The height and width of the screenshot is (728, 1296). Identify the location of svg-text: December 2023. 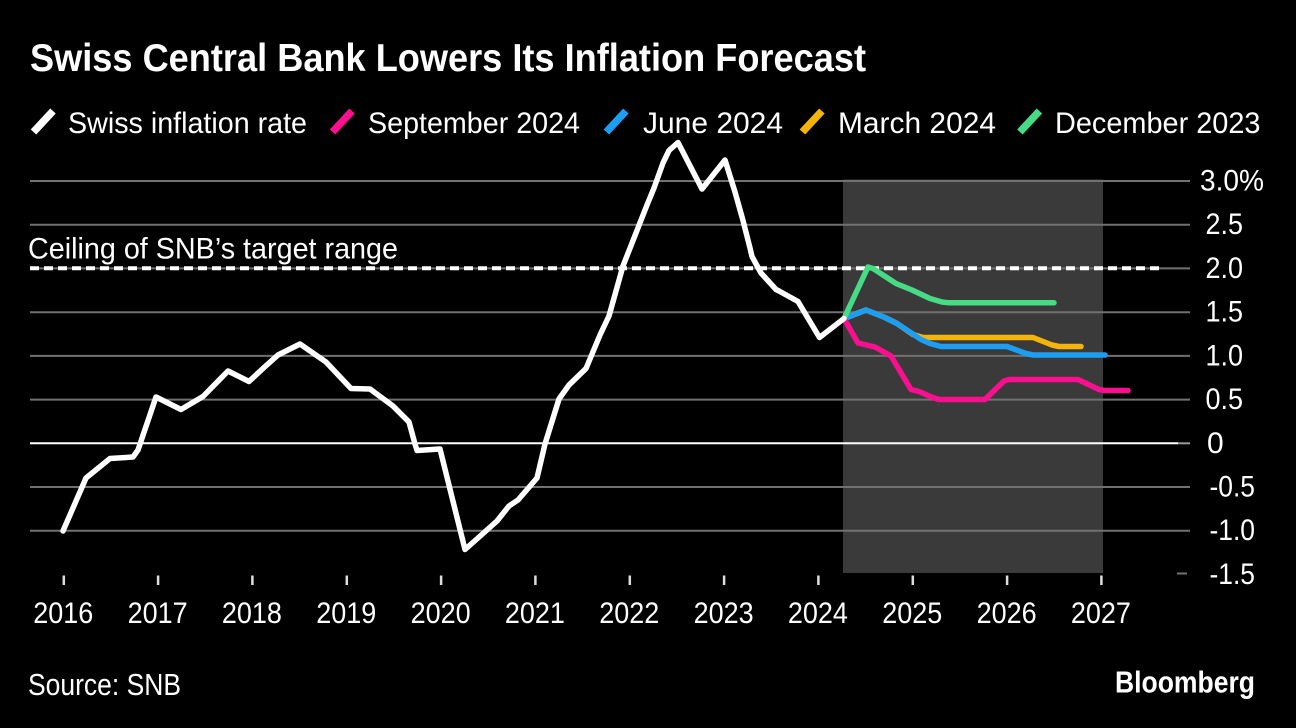
(1158, 123).